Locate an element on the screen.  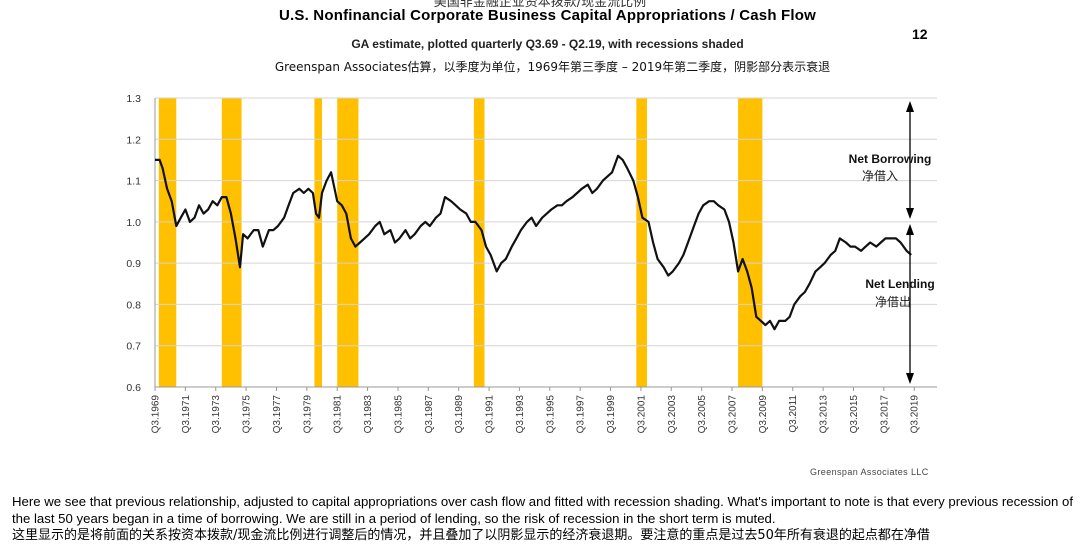
x-tick-label: Q3.2011 is located at coordinates (793, 414).